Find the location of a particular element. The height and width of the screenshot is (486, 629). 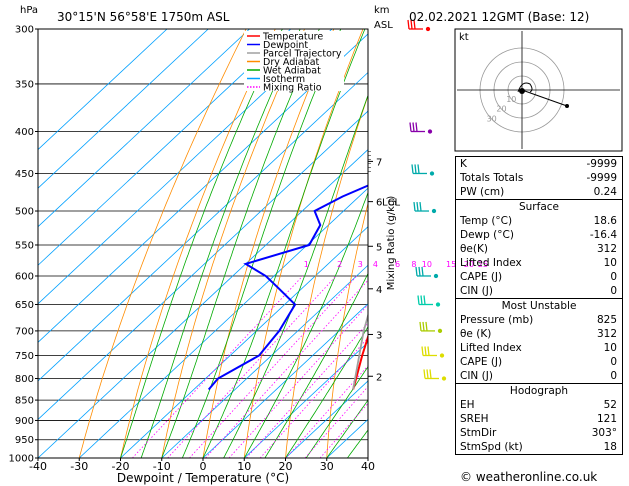

mixing-ratio-axis-label: Mixing Ratio (g/kg) is located at coordinates (391, 243).